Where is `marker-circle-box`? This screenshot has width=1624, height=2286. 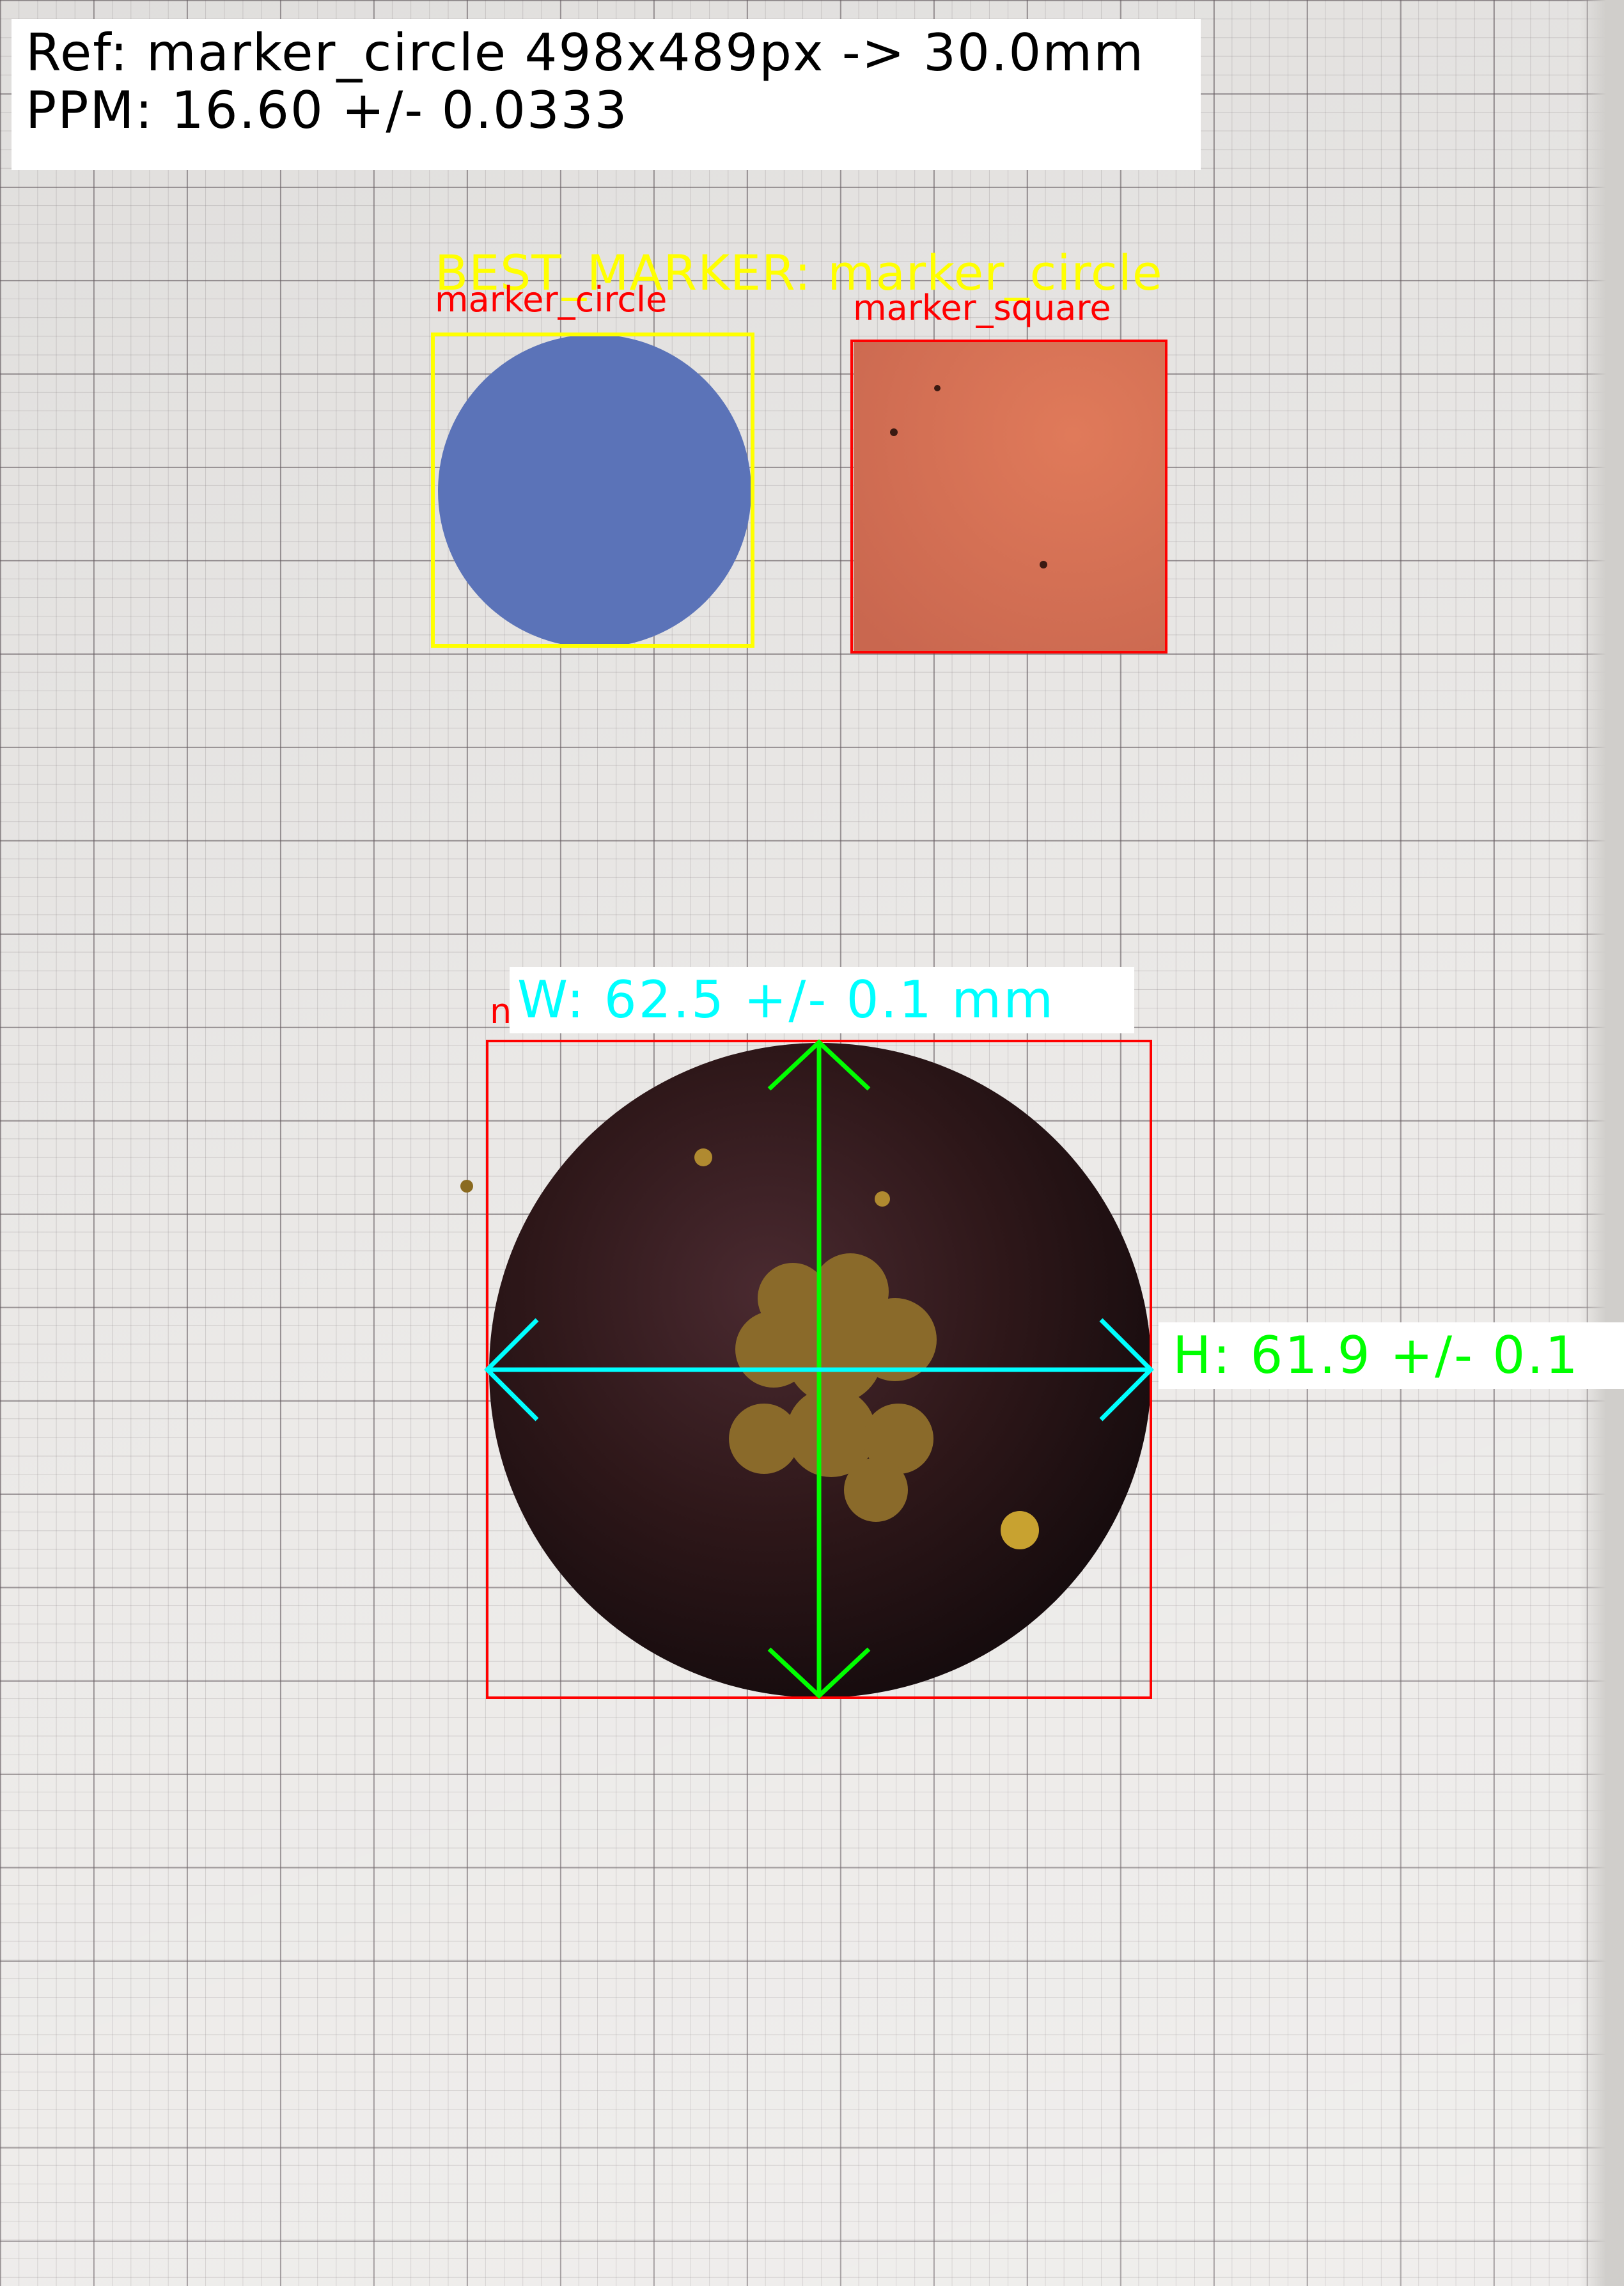
marker-circle-box is located at coordinates (592, 490).